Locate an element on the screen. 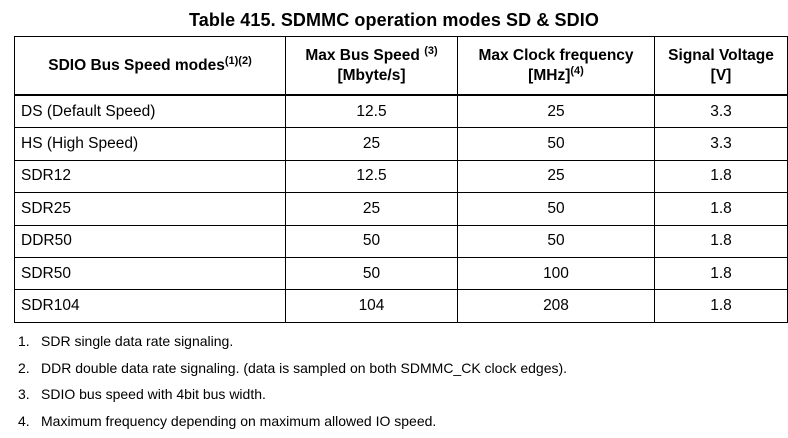 This screenshot has height=438, width=788. header-unit: [MHz] is located at coordinates (549, 75).